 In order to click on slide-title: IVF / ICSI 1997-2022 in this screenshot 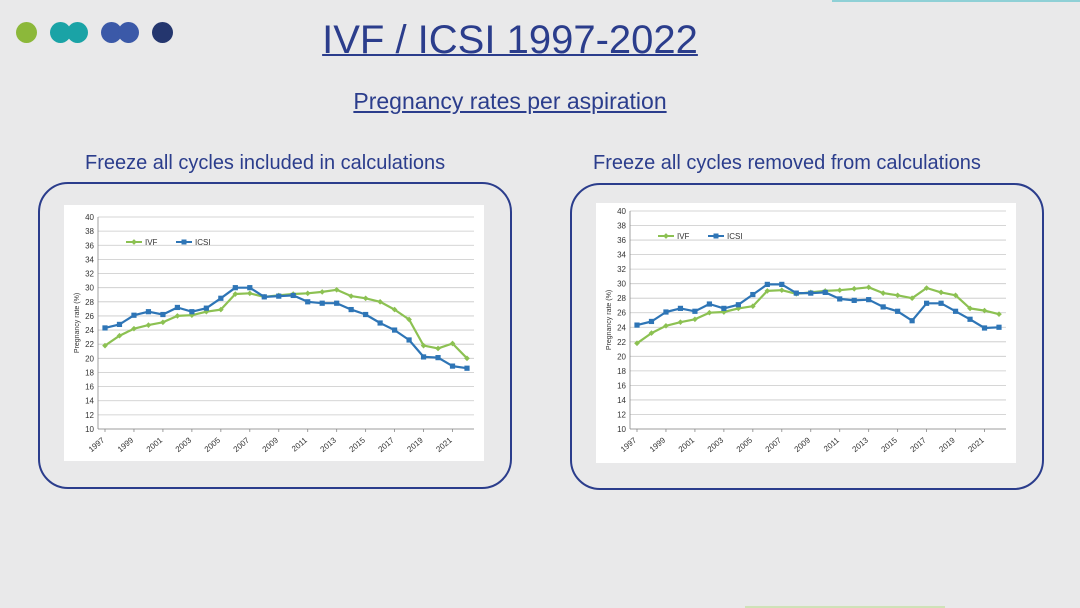, I will do `click(510, 40)`.